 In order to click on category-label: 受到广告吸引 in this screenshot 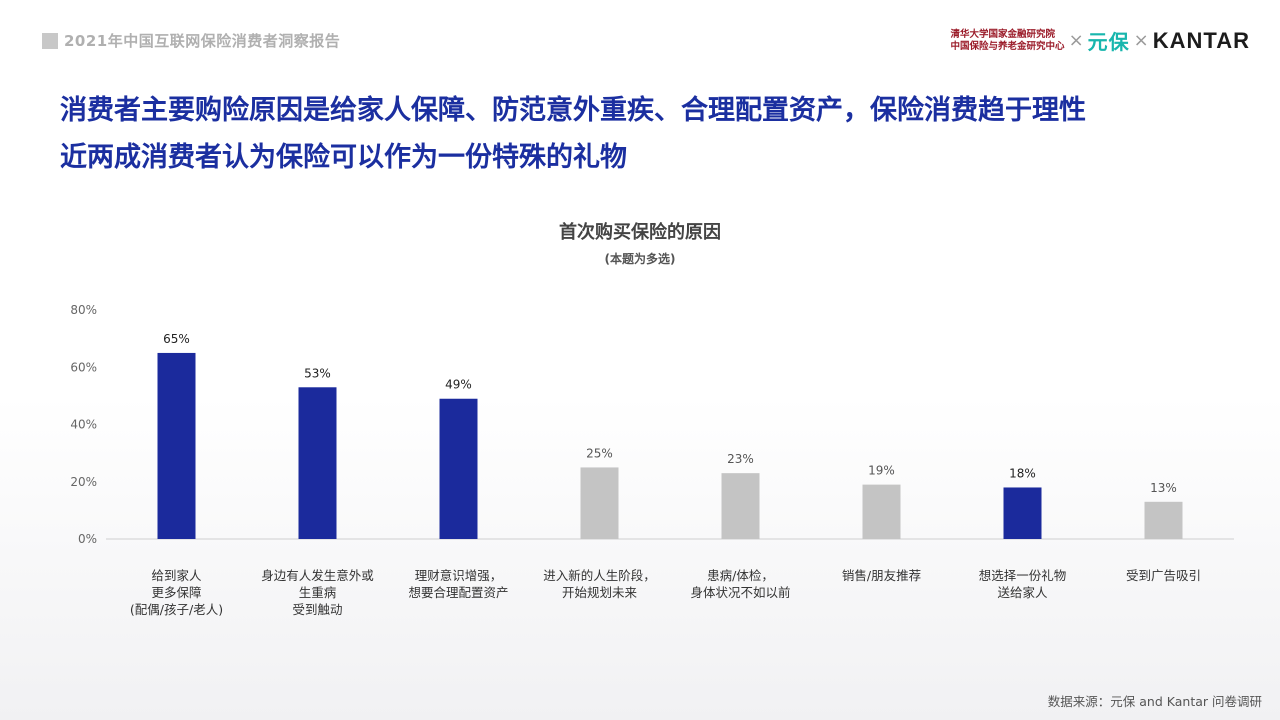, I will do `click(1164, 575)`.